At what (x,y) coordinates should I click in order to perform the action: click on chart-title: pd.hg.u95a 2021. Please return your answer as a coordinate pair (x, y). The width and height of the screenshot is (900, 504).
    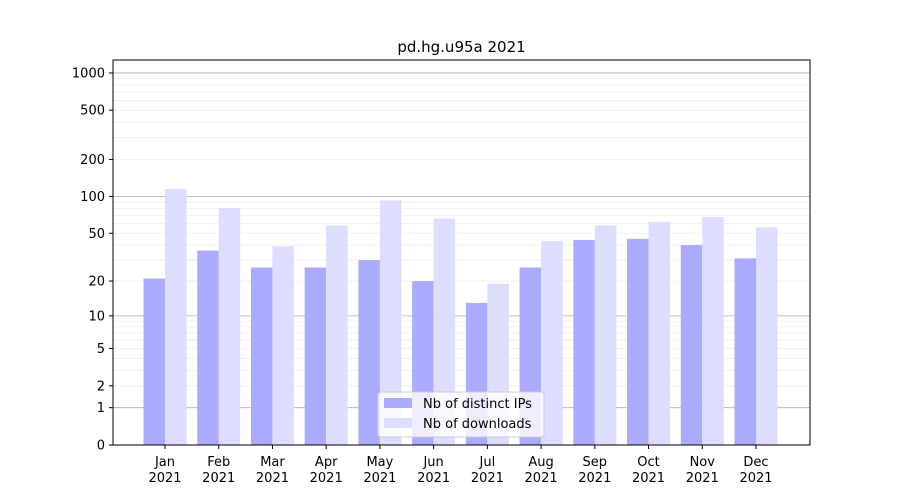
    Looking at the image, I should click on (461, 47).